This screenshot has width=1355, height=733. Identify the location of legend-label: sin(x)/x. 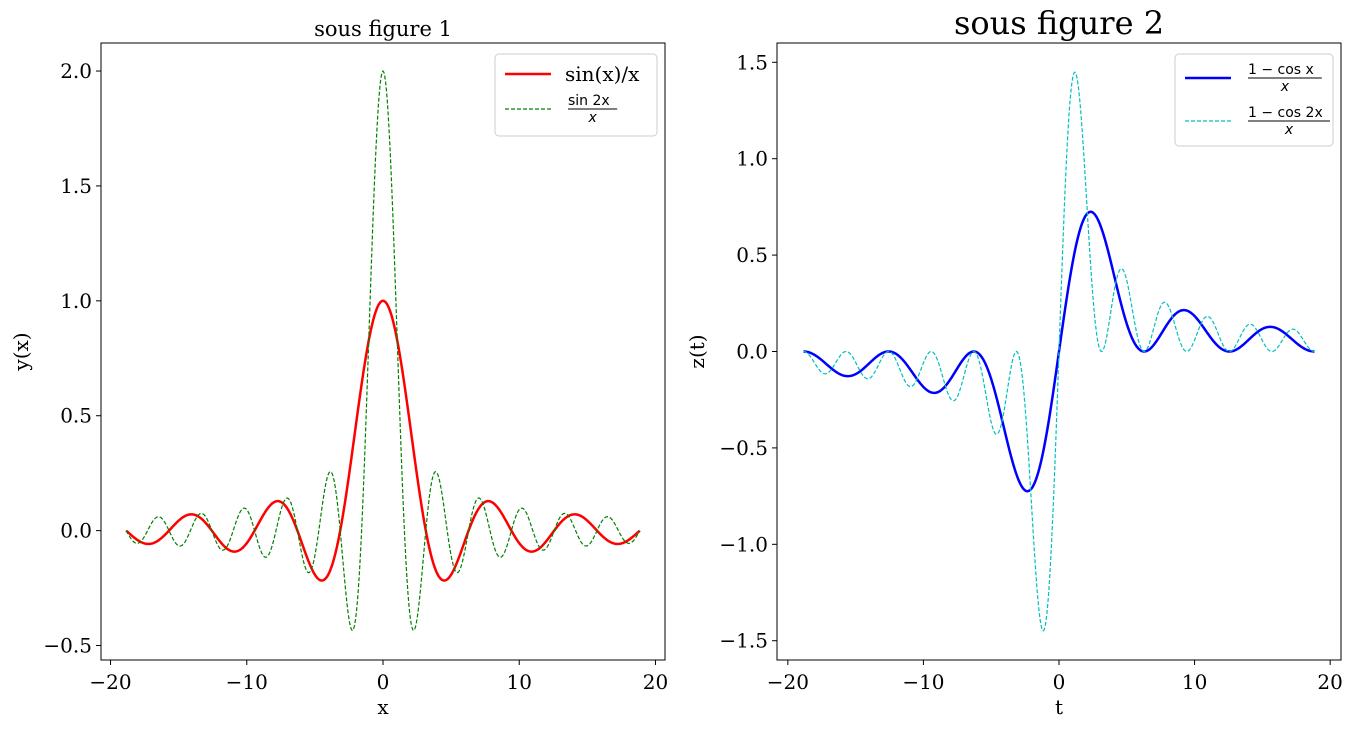
(602, 74).